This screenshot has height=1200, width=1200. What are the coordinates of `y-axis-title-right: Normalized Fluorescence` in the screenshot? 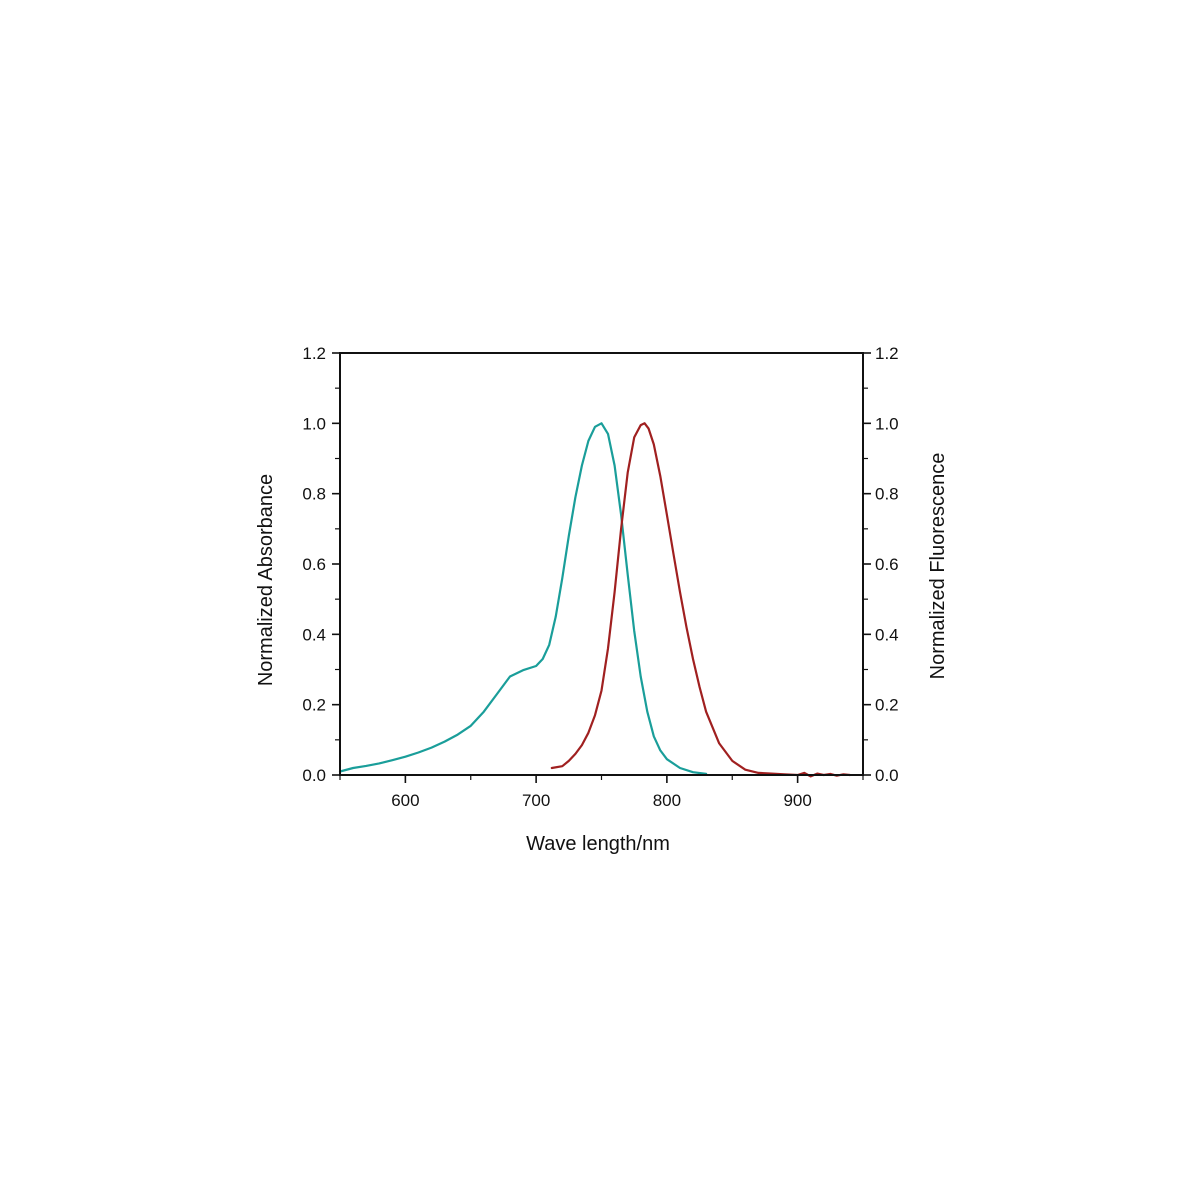 It's located at (938, 566).